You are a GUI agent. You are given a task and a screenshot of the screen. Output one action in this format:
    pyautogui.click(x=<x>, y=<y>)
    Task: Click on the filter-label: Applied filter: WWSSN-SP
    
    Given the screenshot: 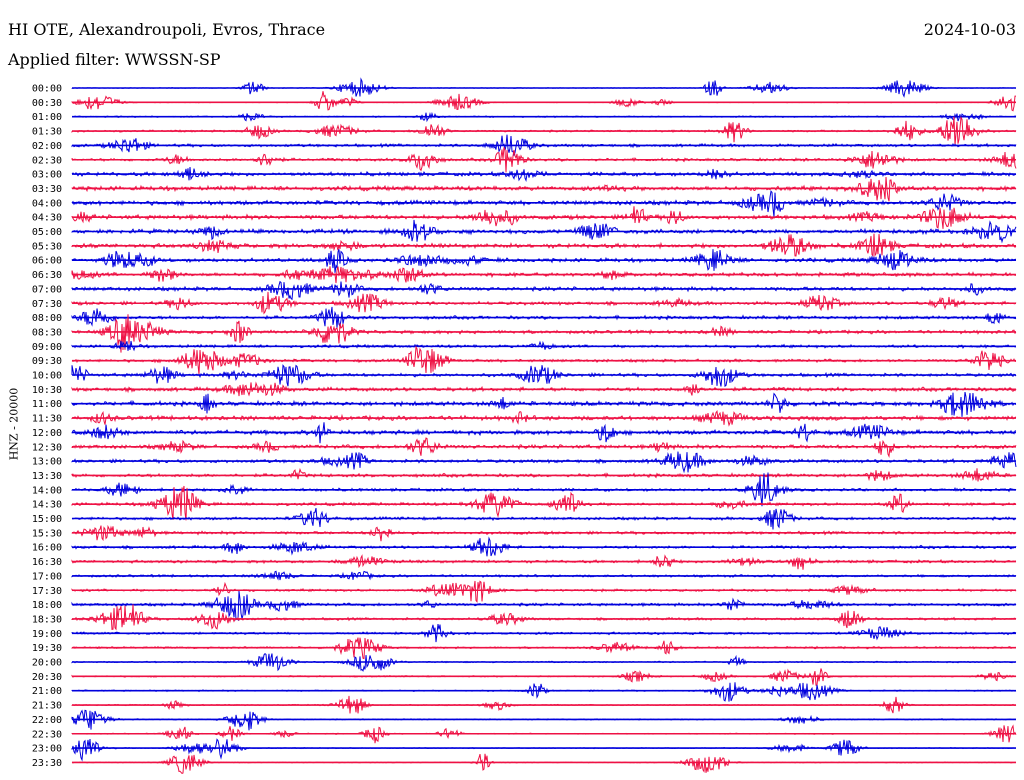 What is the action you would take?
    pyautogui.click(x=114, y=59)
    